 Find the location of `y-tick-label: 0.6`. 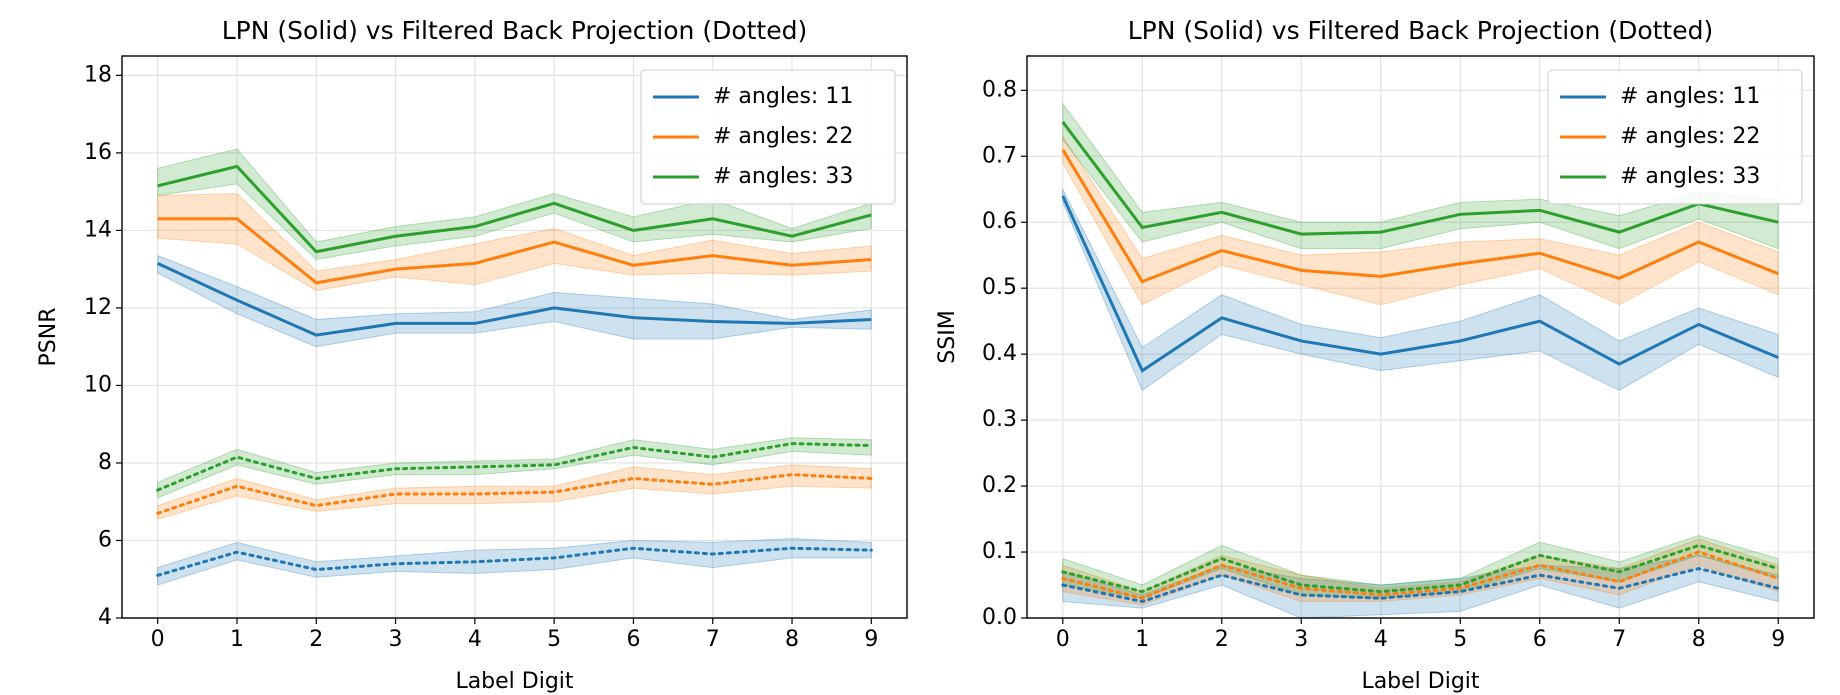

y-tick-label: 0.6 is located at coordinates (999, 221).